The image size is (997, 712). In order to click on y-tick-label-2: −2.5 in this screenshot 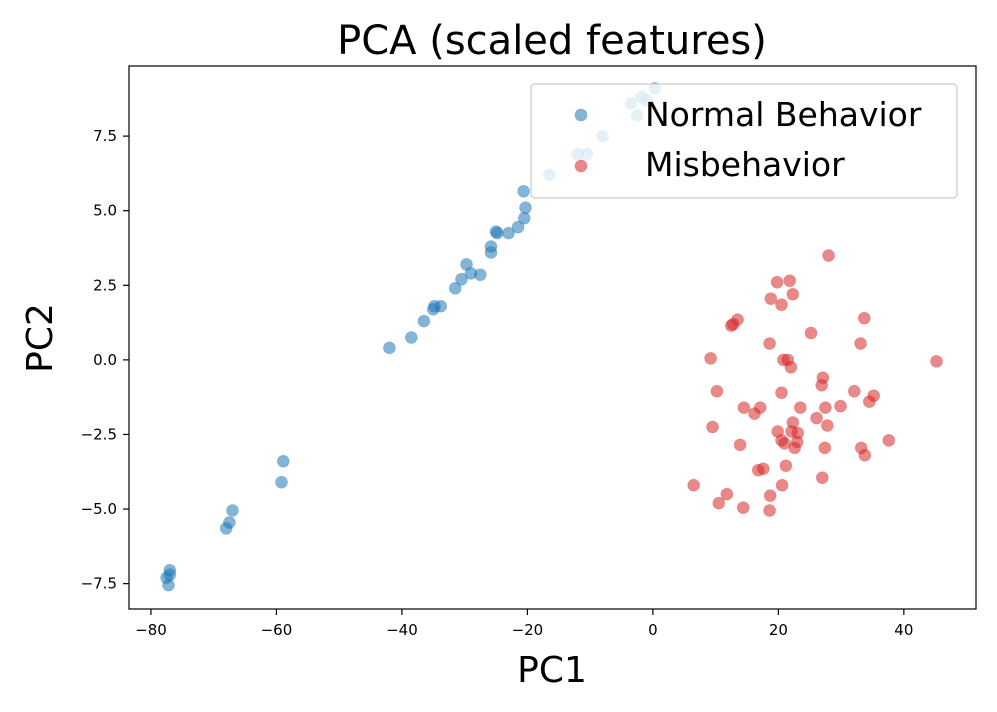, I will do `click(99, 434)`.